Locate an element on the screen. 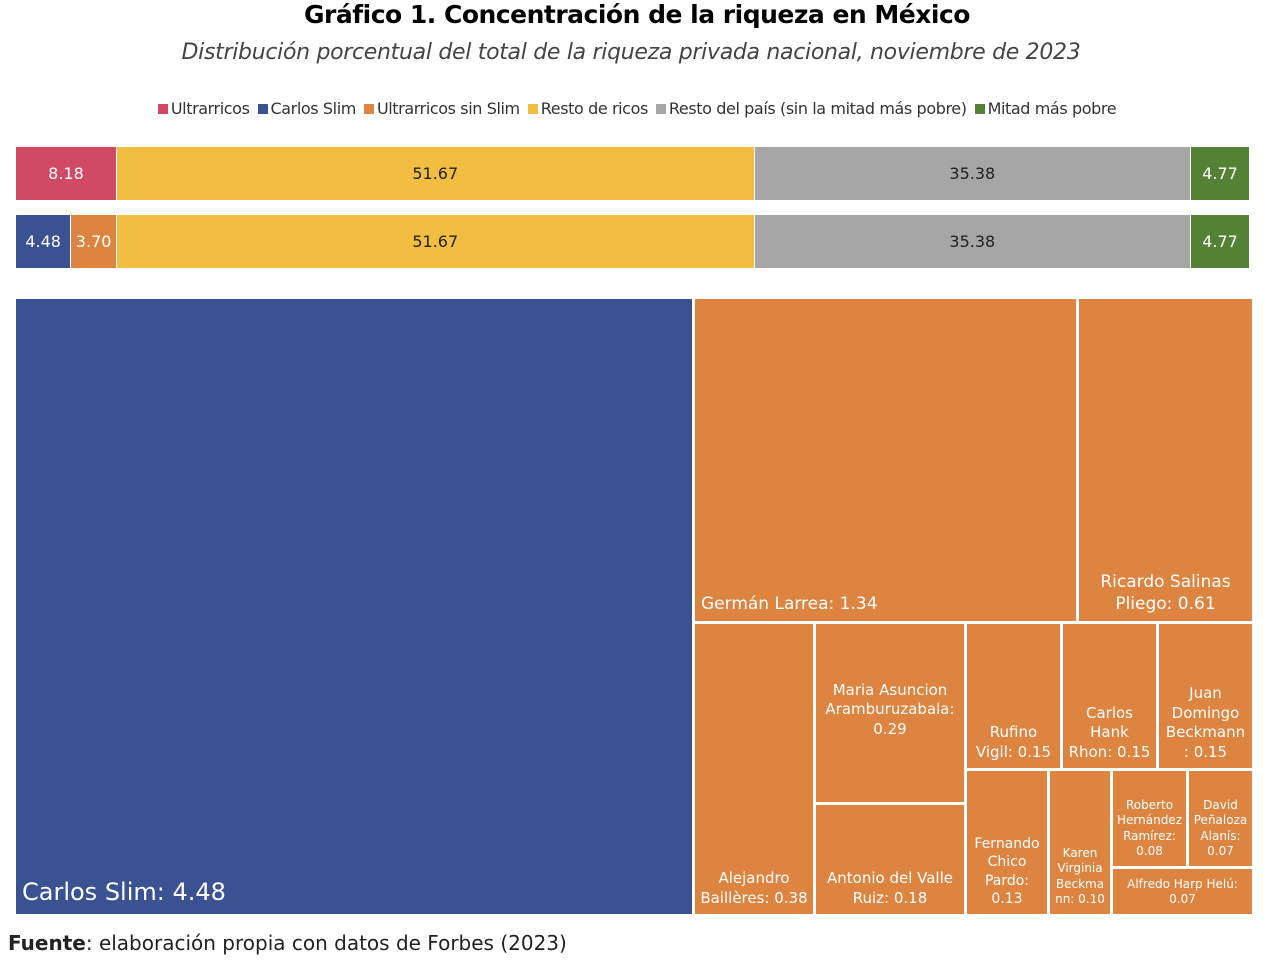 Image resolution: width=1274 pixels, height=962 pixels. legend-label: Carlos Slim is located at coordinates (313, 108).